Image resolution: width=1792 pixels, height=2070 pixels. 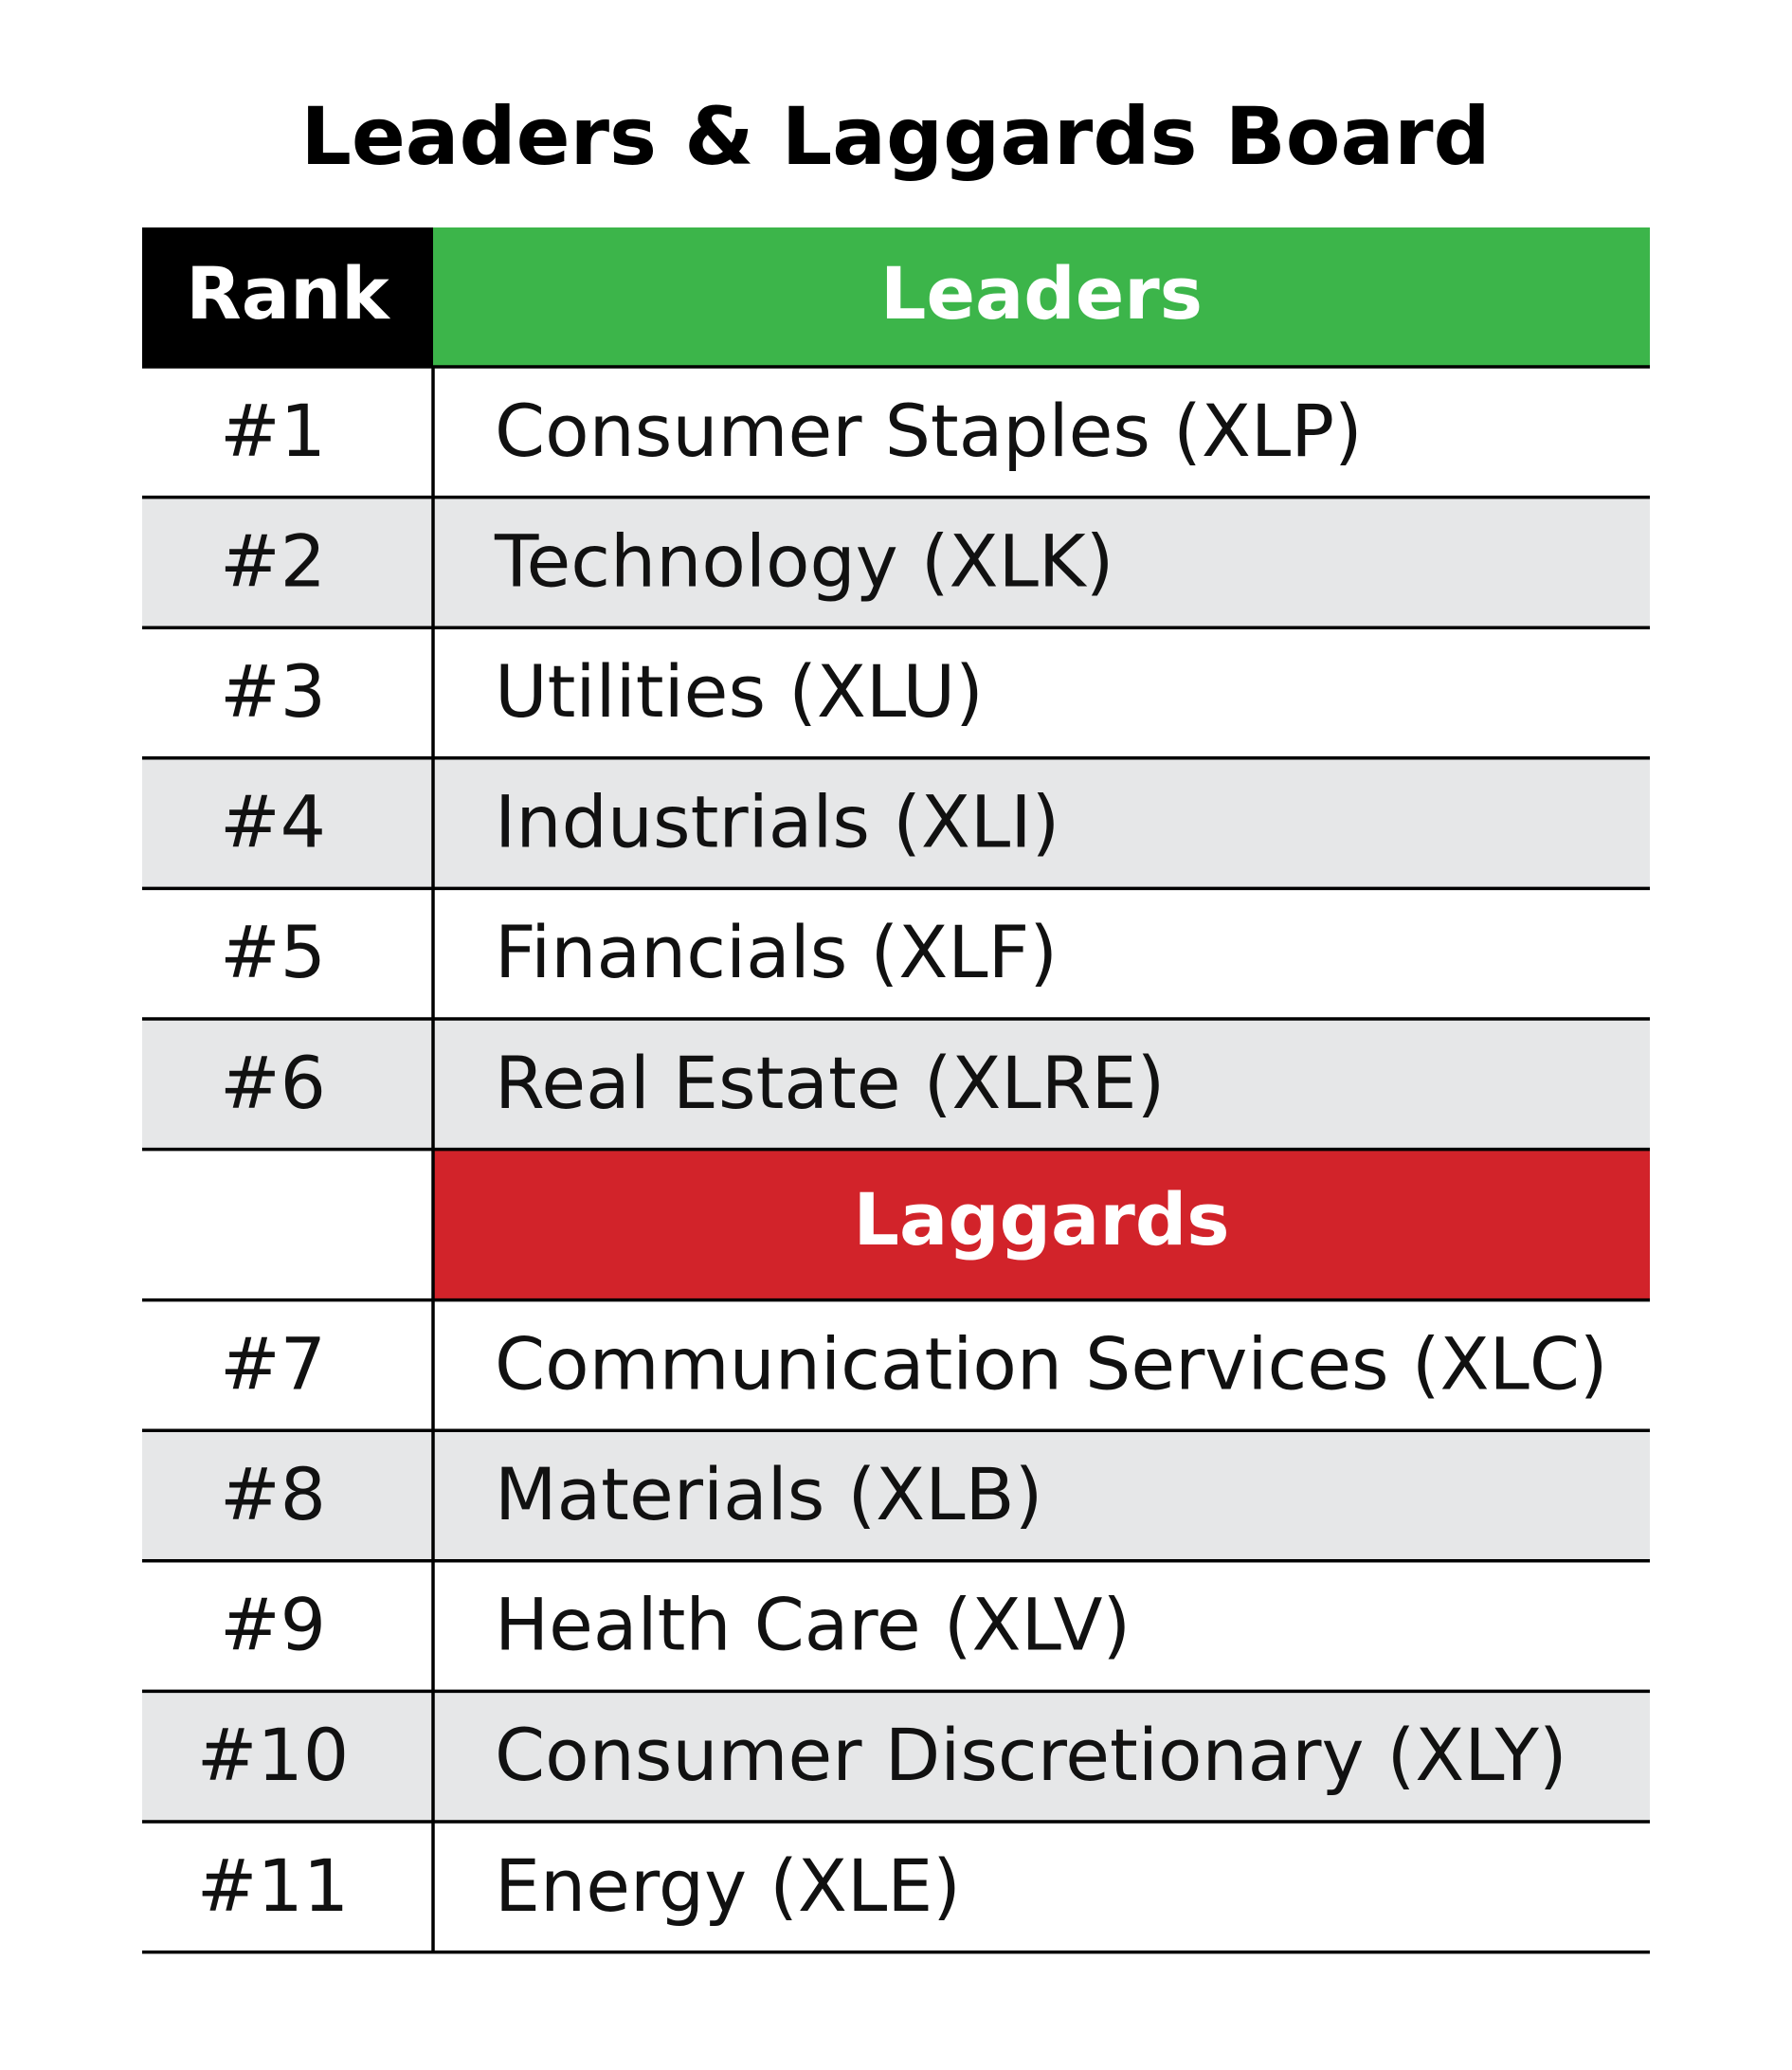 What do you see at coordinates (776, 952) in the screenshot?
I see `sector-cell: Financials (XLF)` at bounding box center [776, 952].